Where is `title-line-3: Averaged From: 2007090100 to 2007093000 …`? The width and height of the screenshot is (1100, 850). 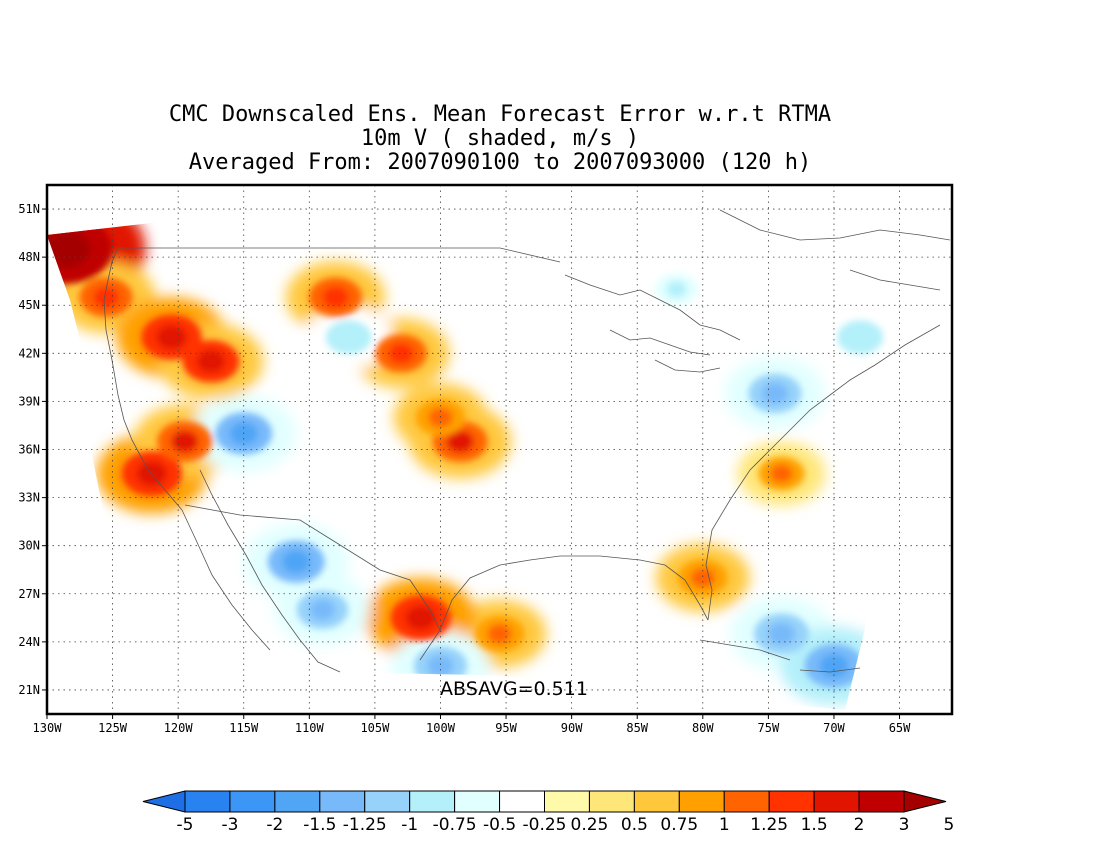 title-line-3: Averaged From: 2007090100 to 2007093000 … is located at coordinates (500, 162).